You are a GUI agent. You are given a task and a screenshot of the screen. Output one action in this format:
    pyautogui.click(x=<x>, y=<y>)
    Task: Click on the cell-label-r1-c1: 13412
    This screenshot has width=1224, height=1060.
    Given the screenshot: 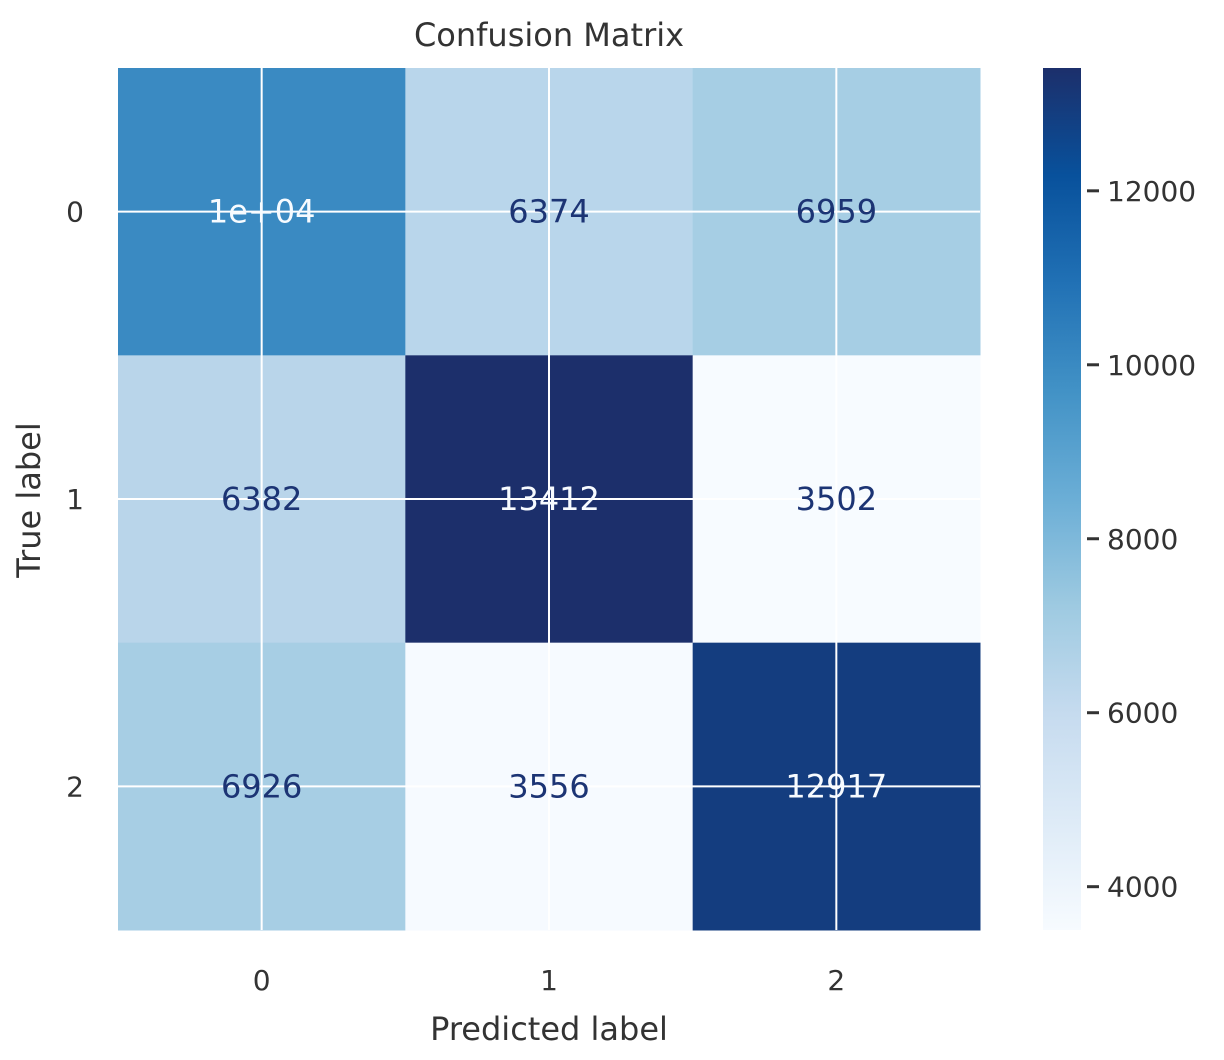 What is the action you would take?
    pyautogui.click(x=549, y=499)
    